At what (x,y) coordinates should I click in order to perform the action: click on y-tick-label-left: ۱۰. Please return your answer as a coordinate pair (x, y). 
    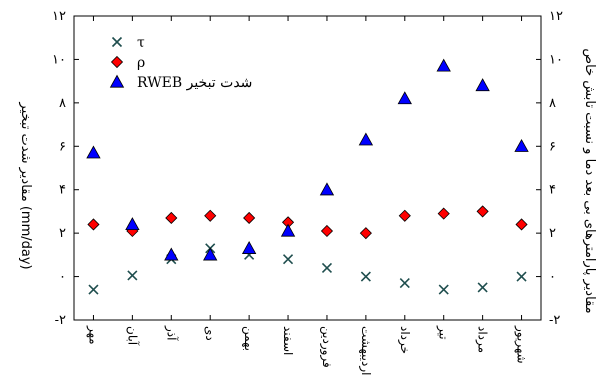
    Looking at the image, I should click on (59, 59).